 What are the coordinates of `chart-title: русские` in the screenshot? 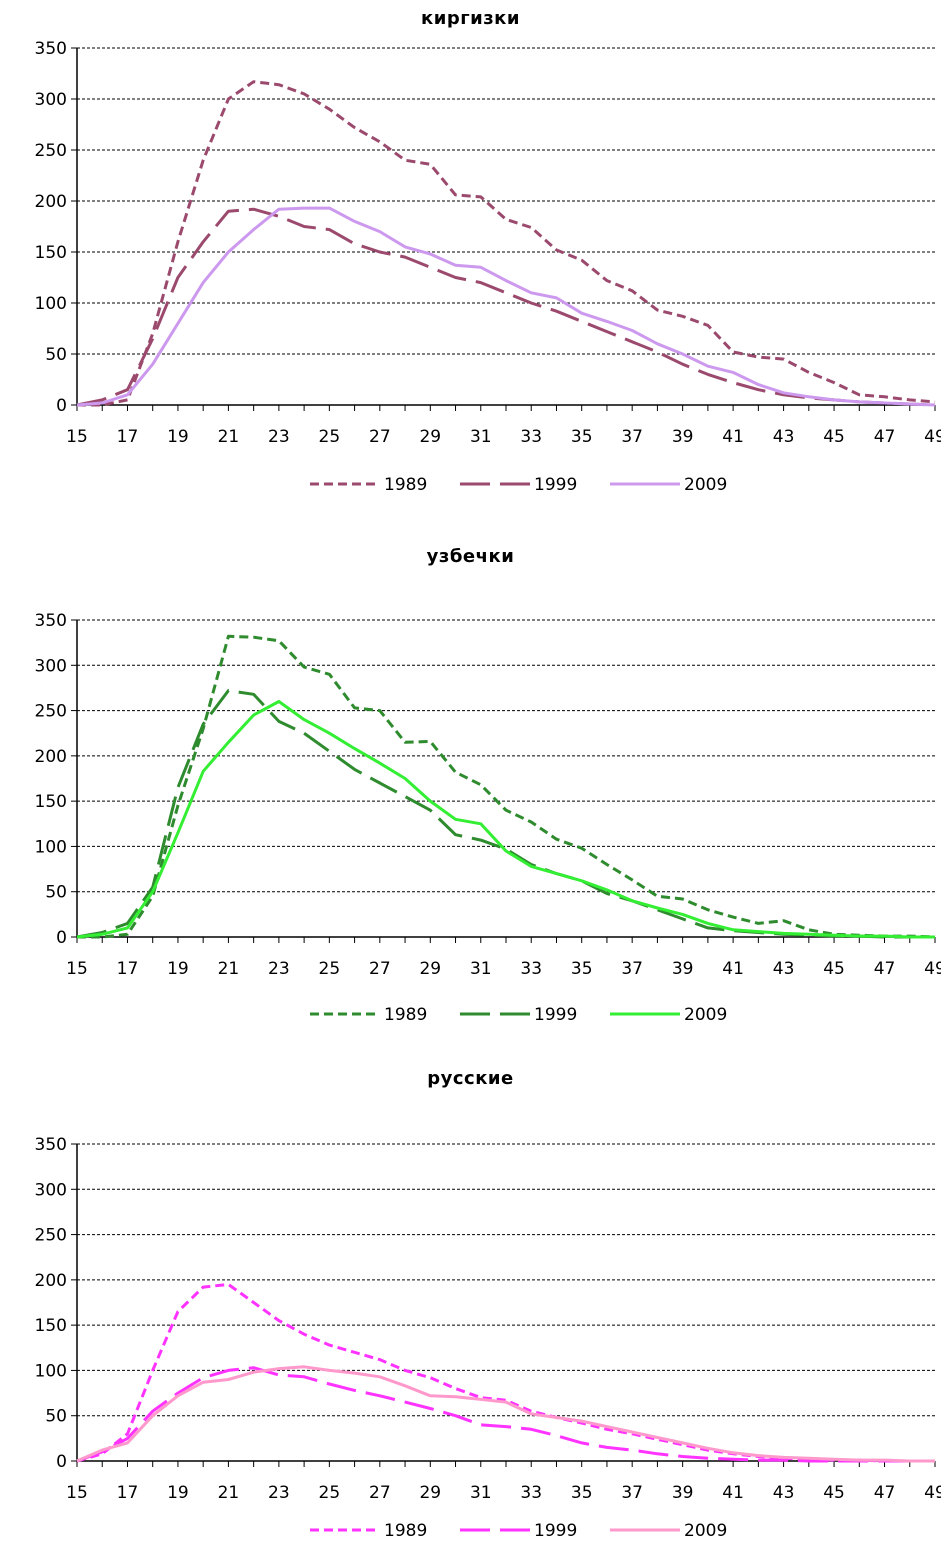 It's located at (470, 1078).